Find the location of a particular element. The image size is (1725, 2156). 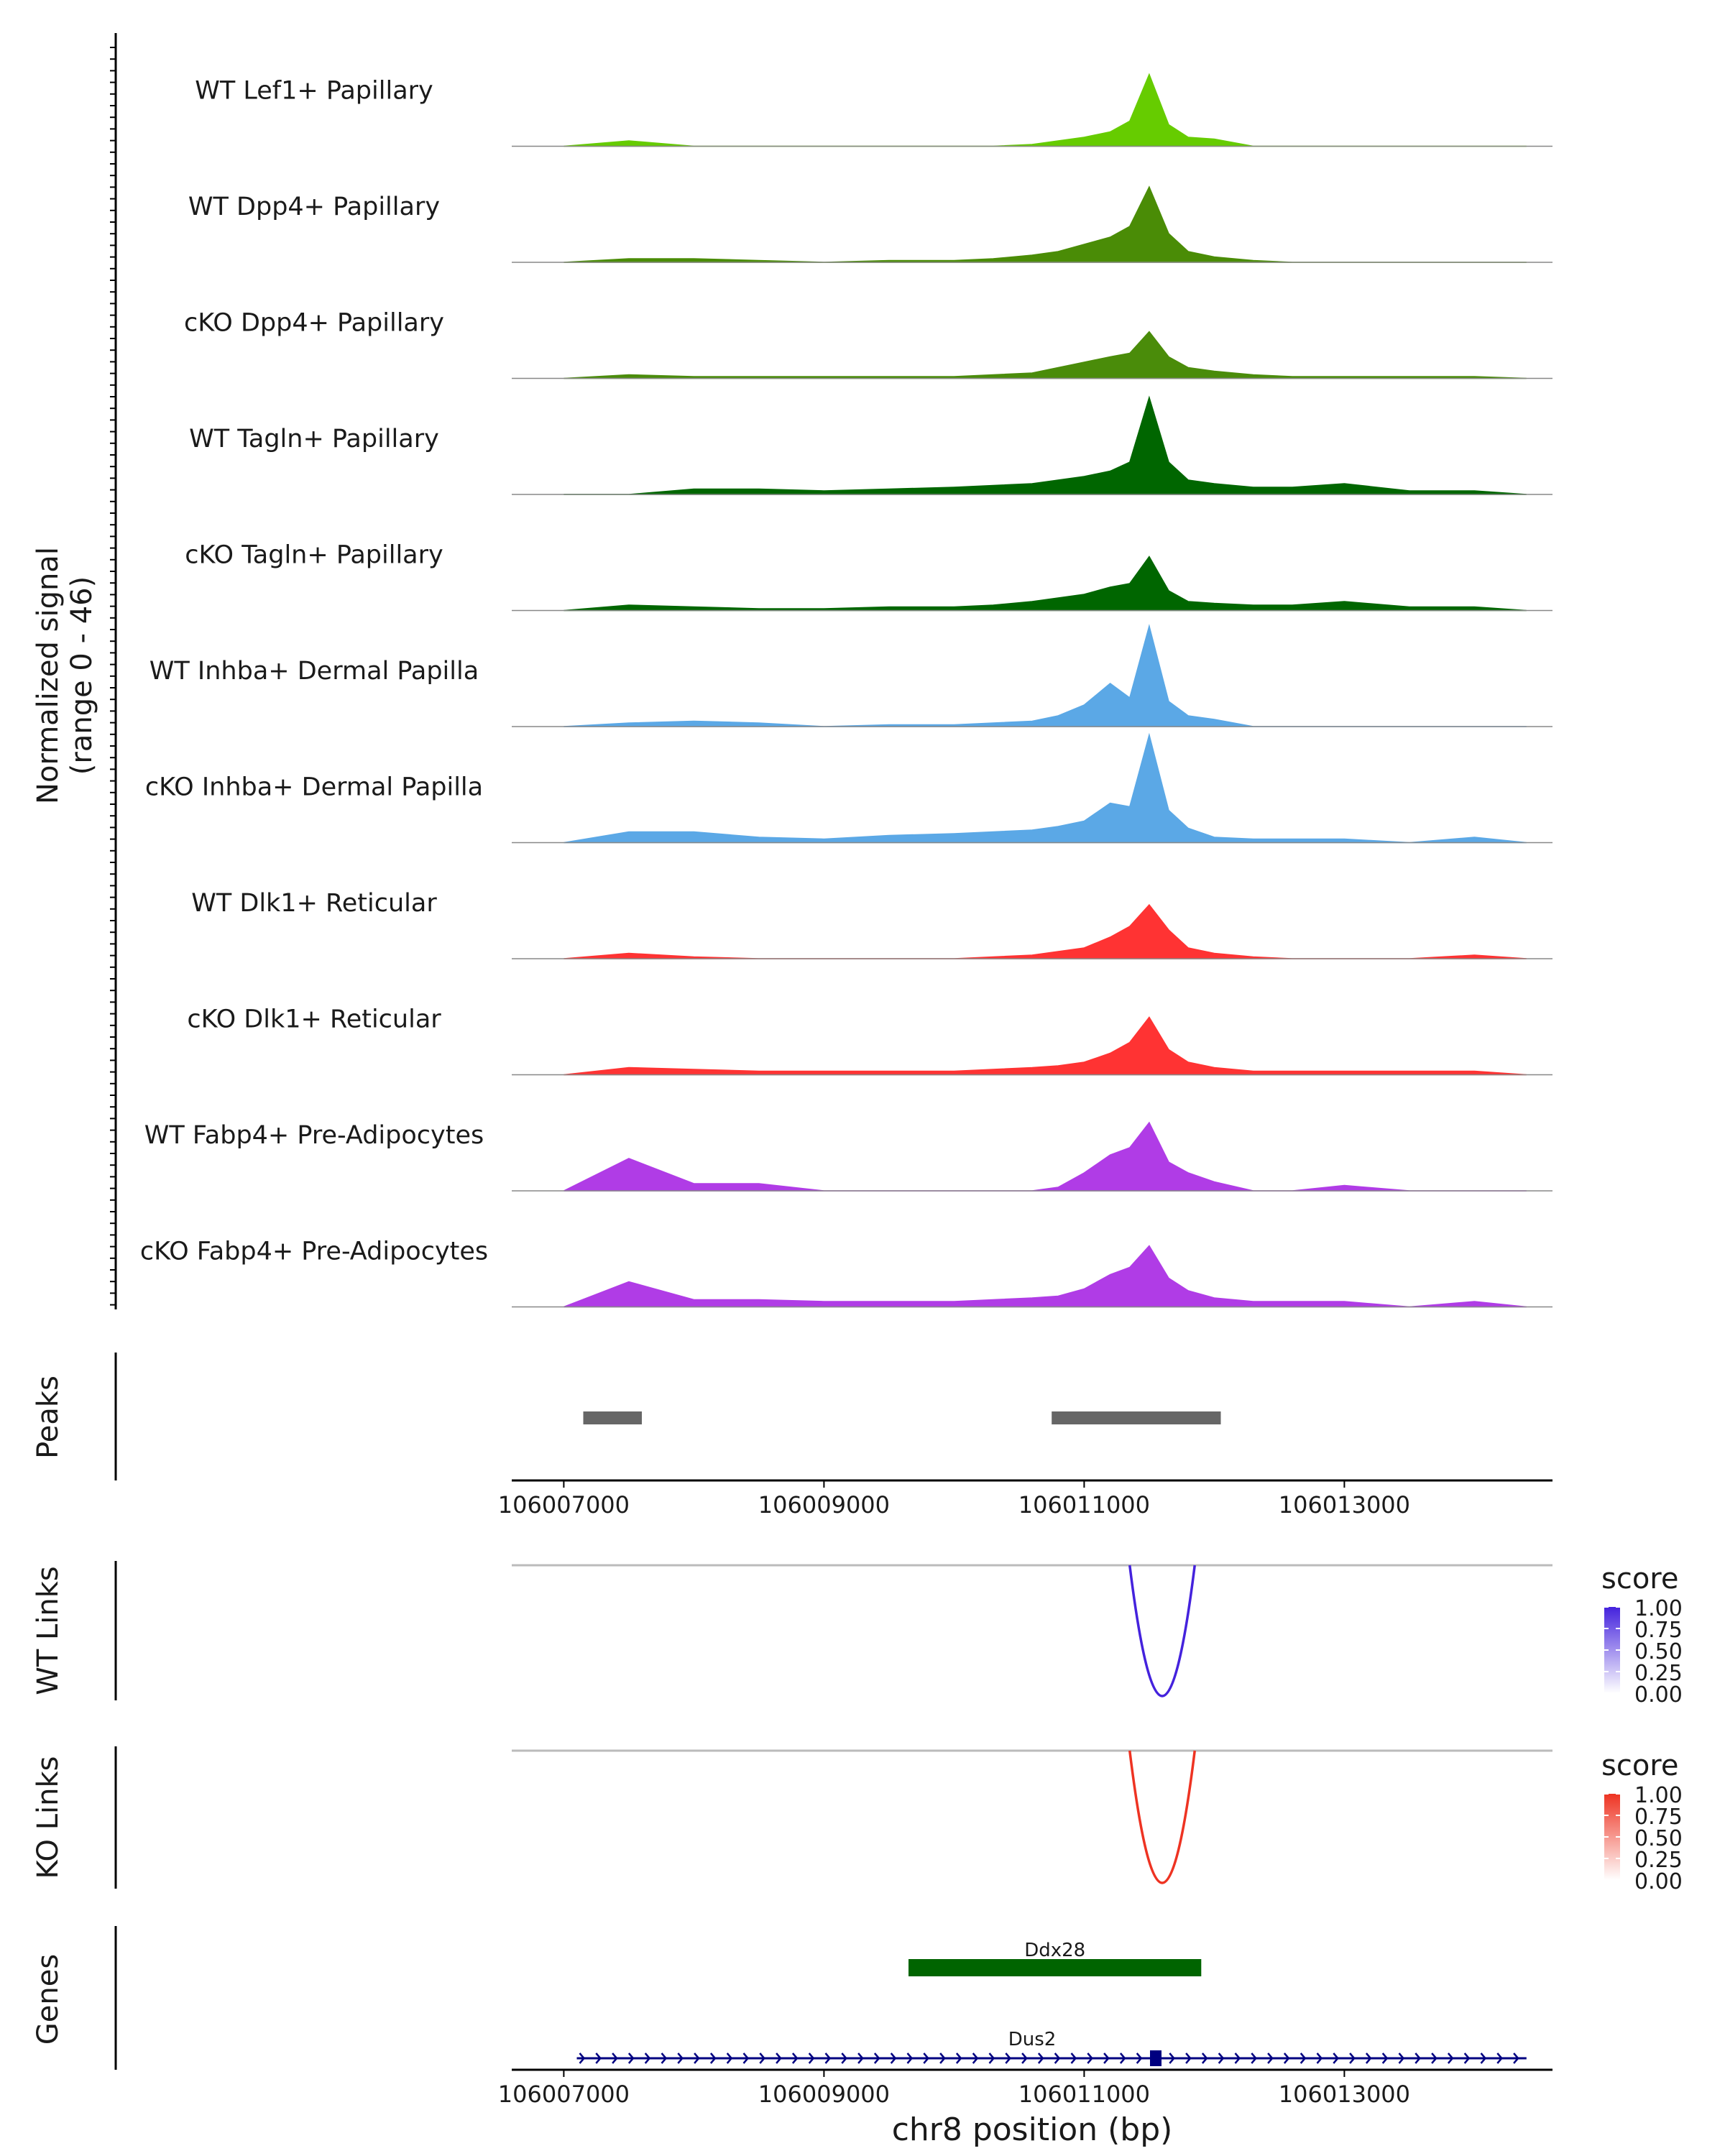

coverage-track: WT Dlk1+ Reticular is located at coordinates (871, 924).